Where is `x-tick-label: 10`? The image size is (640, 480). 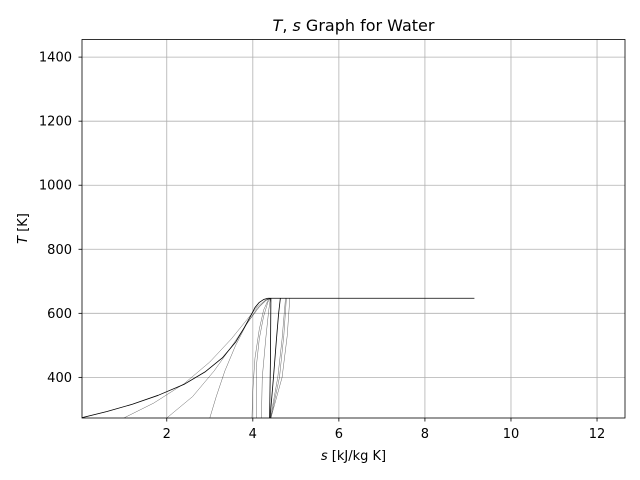 x-tick-label: 10 is located at coordinates (511, 434).